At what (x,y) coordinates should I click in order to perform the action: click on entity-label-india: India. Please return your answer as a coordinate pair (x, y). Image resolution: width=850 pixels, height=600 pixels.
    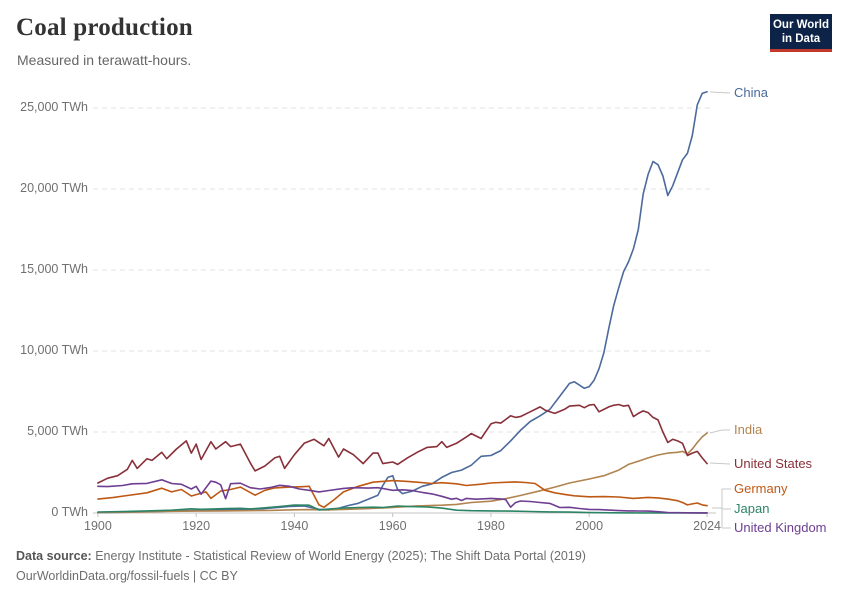
    Looking at the image, I should click on (748, 429).